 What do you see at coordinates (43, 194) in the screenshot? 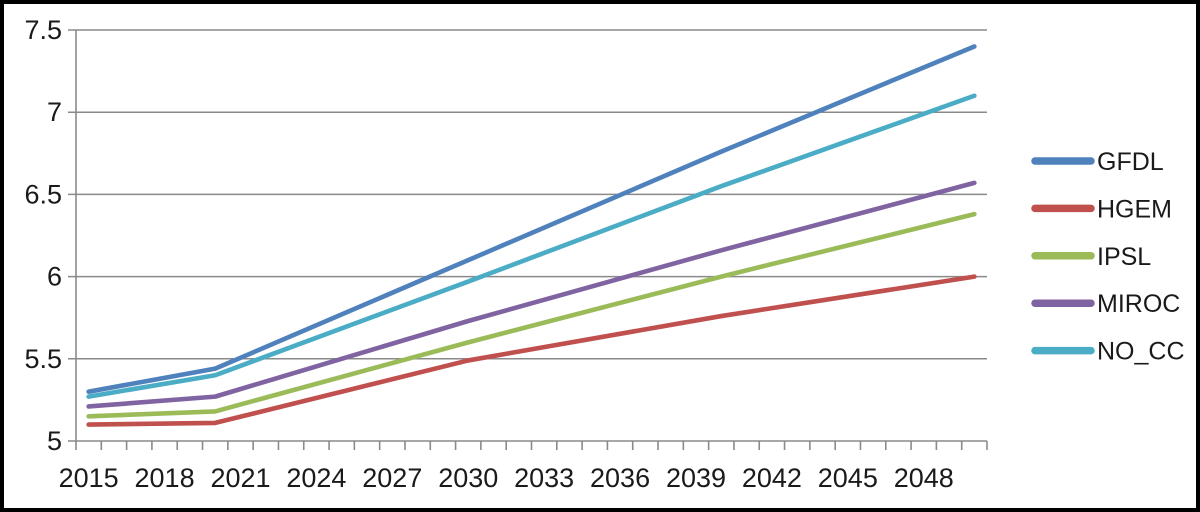
I see `y-tick-label-6.5: 6.5` at bounding box center [43, 194].